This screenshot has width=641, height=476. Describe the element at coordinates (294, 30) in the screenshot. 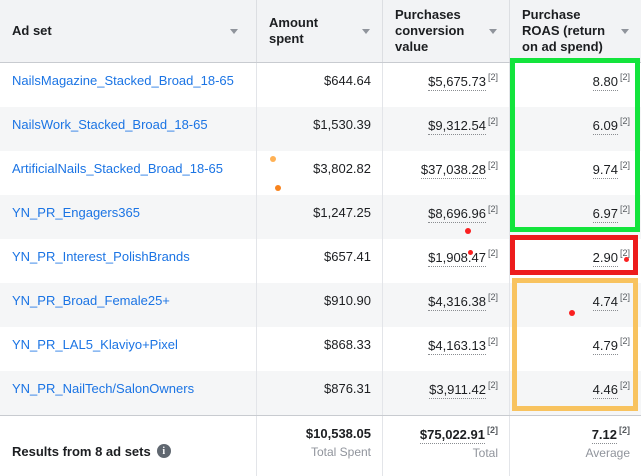

I see `column-label-amount-spent: Amount spent` at that location.